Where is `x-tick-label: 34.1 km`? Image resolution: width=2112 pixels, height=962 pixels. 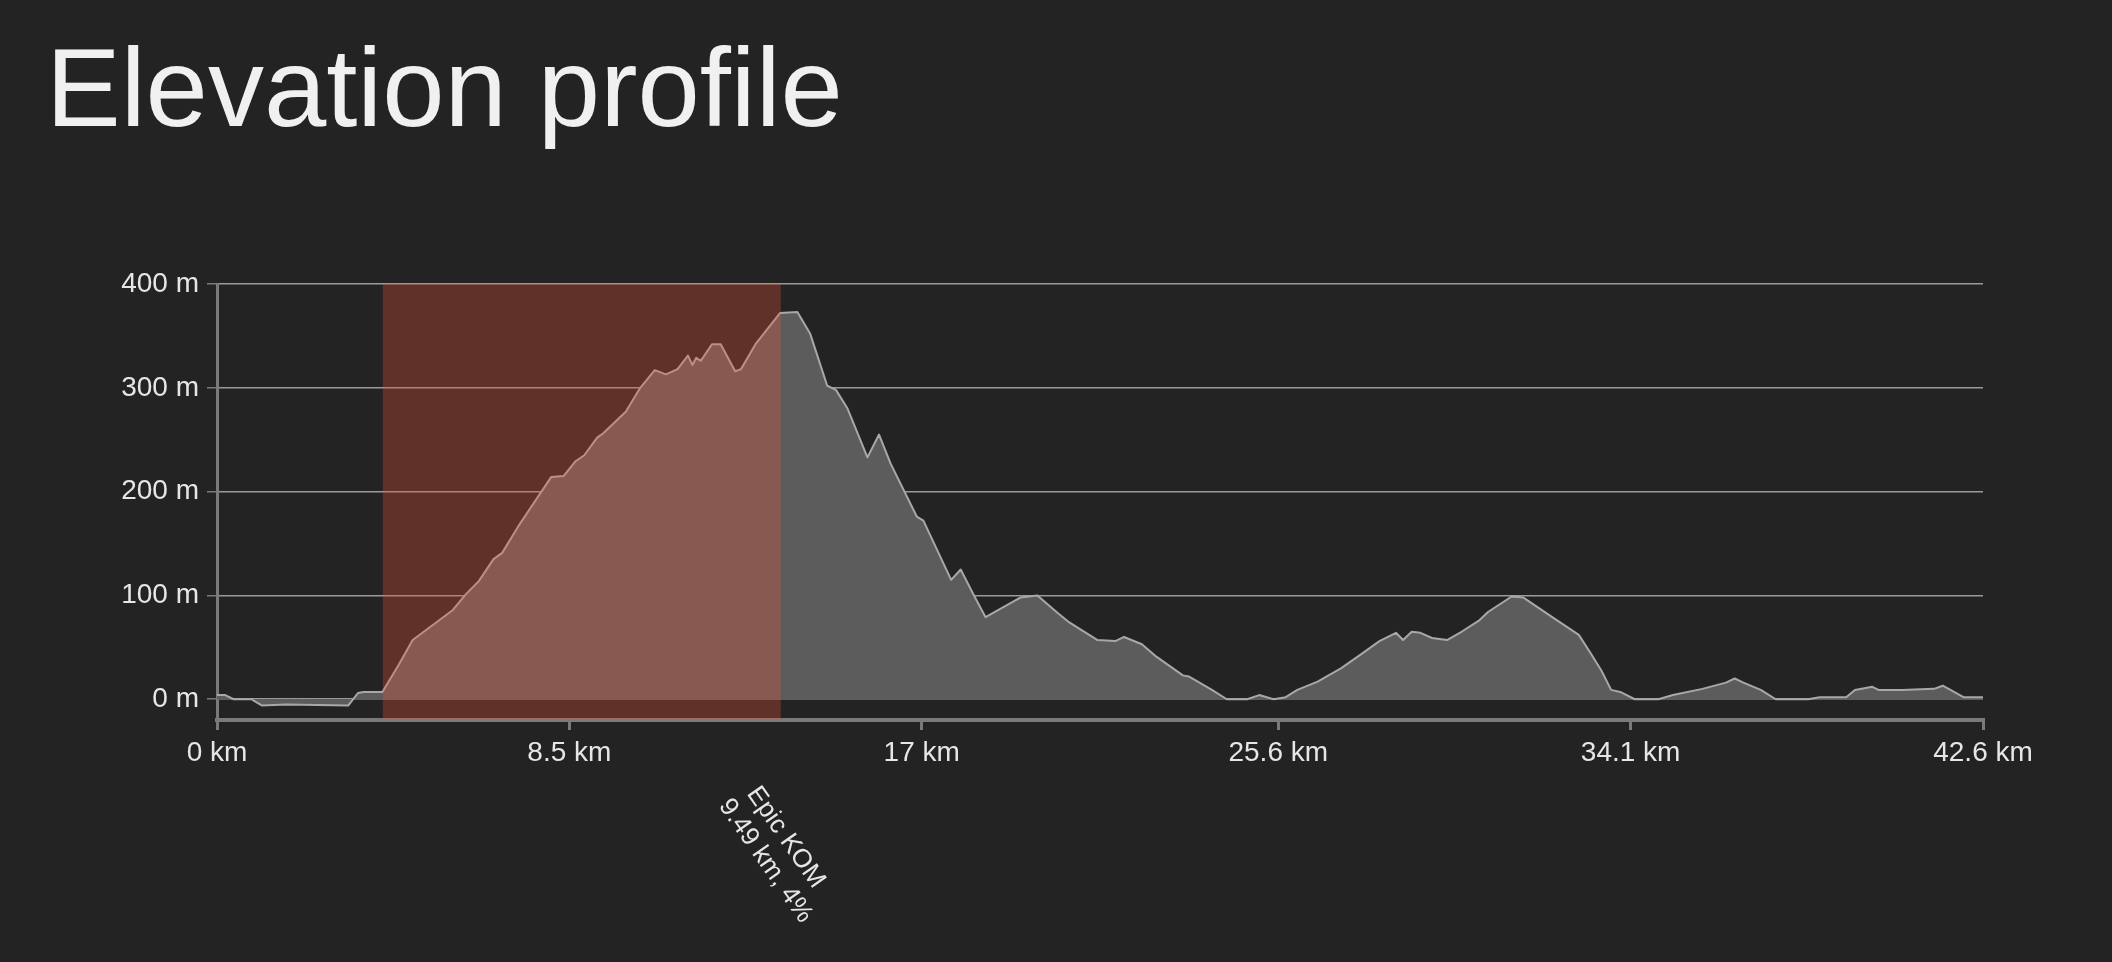
x-tick-label: 34.1 km is located at coordinates (1630, 751).